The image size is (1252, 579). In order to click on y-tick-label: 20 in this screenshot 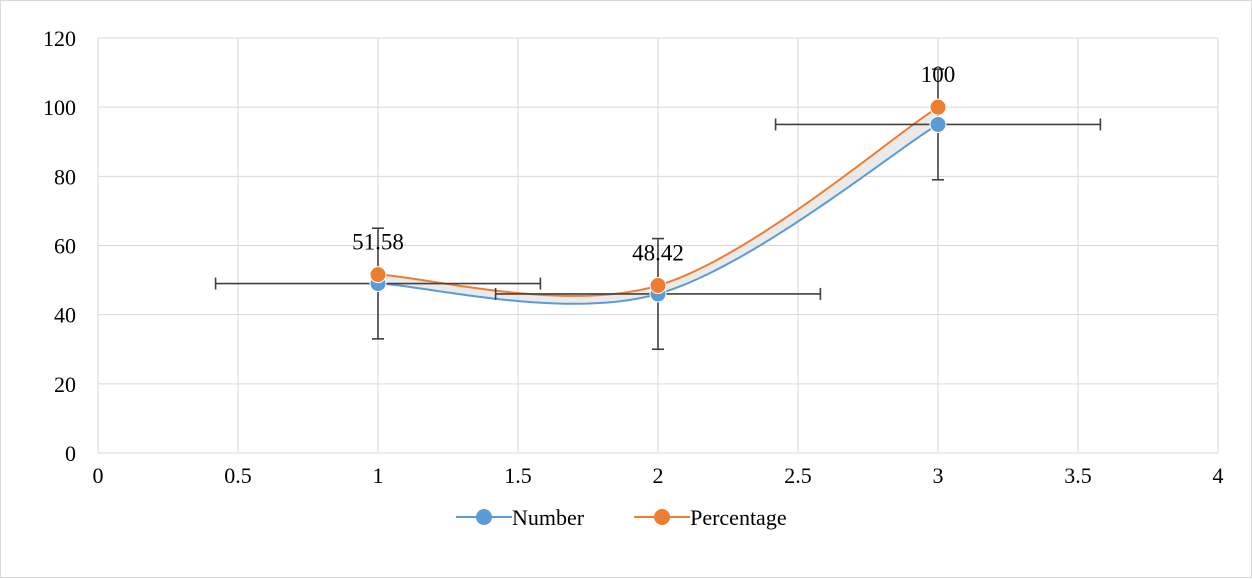, I will do `click(65, 384)`.